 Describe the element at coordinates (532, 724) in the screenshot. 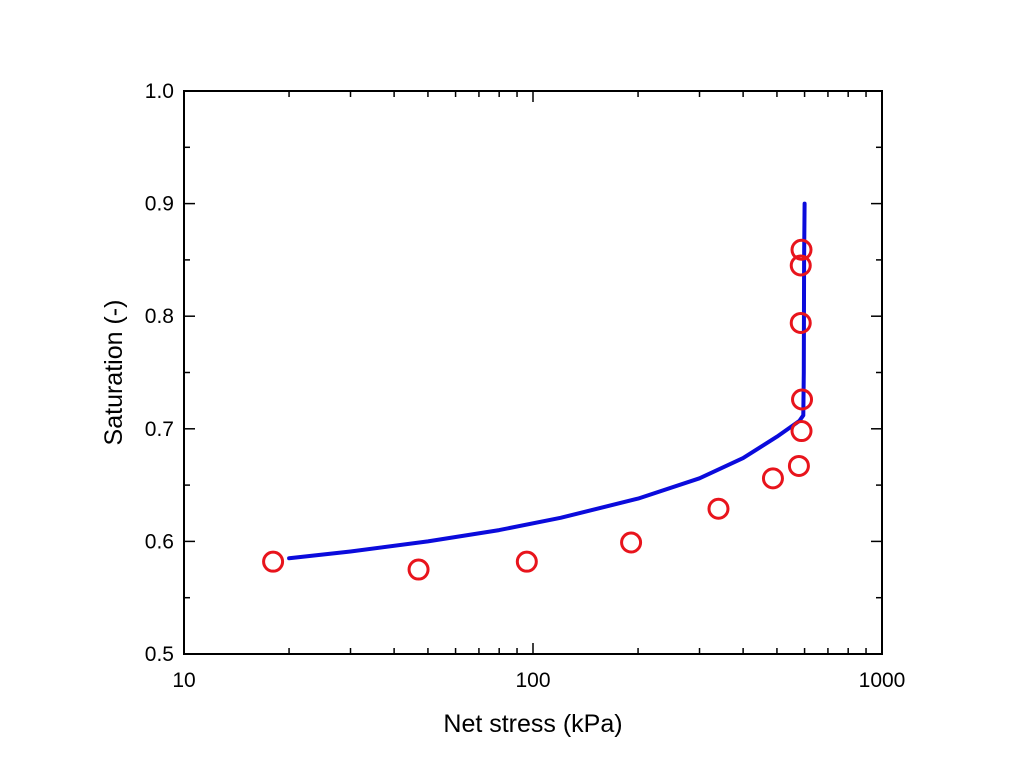

I see `x-axis-title: Net stress (kPa)` at that location.